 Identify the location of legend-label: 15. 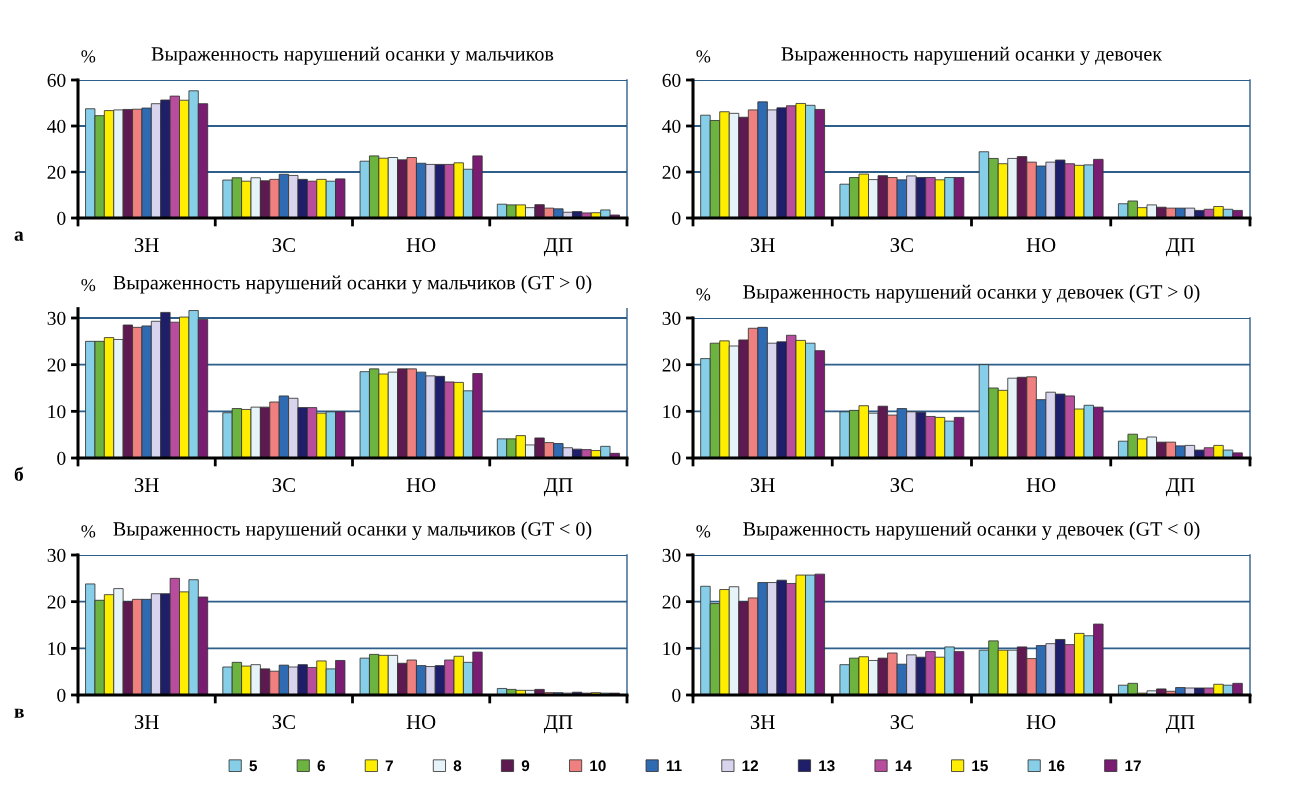
(980, 766).